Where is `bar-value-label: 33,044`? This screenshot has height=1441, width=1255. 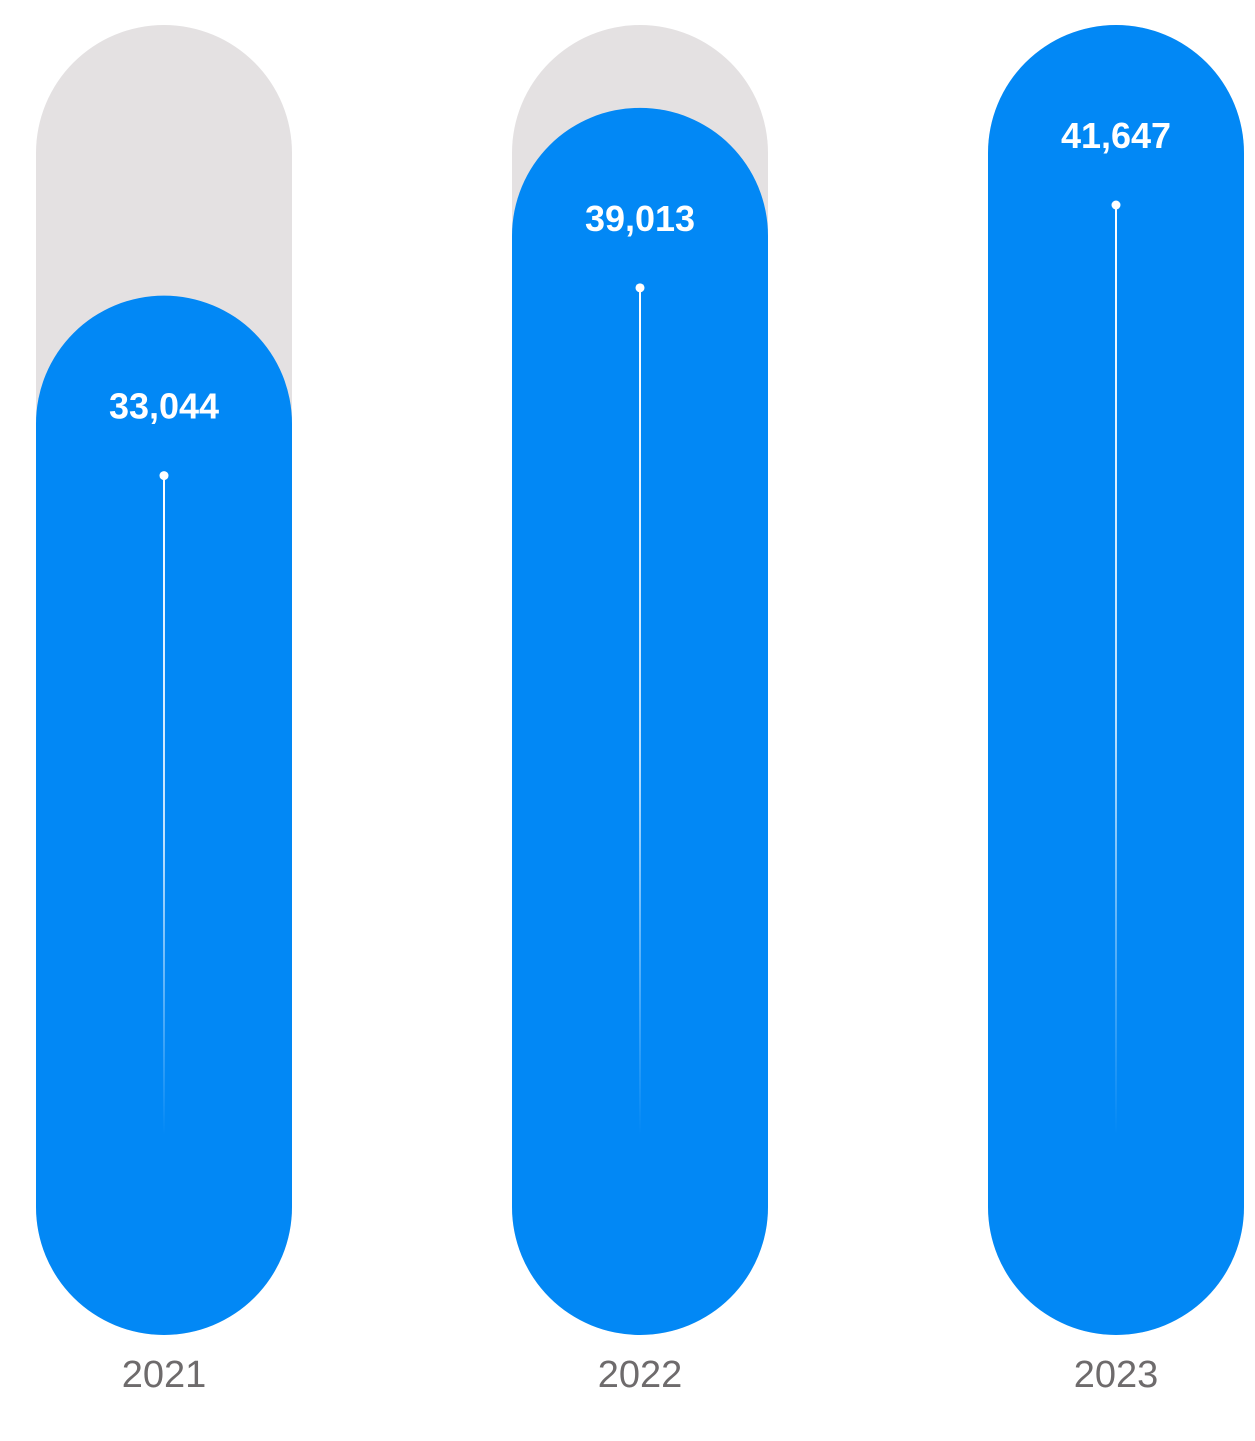 bar-value-label: 33,044 is located at coordinates (164, 406).